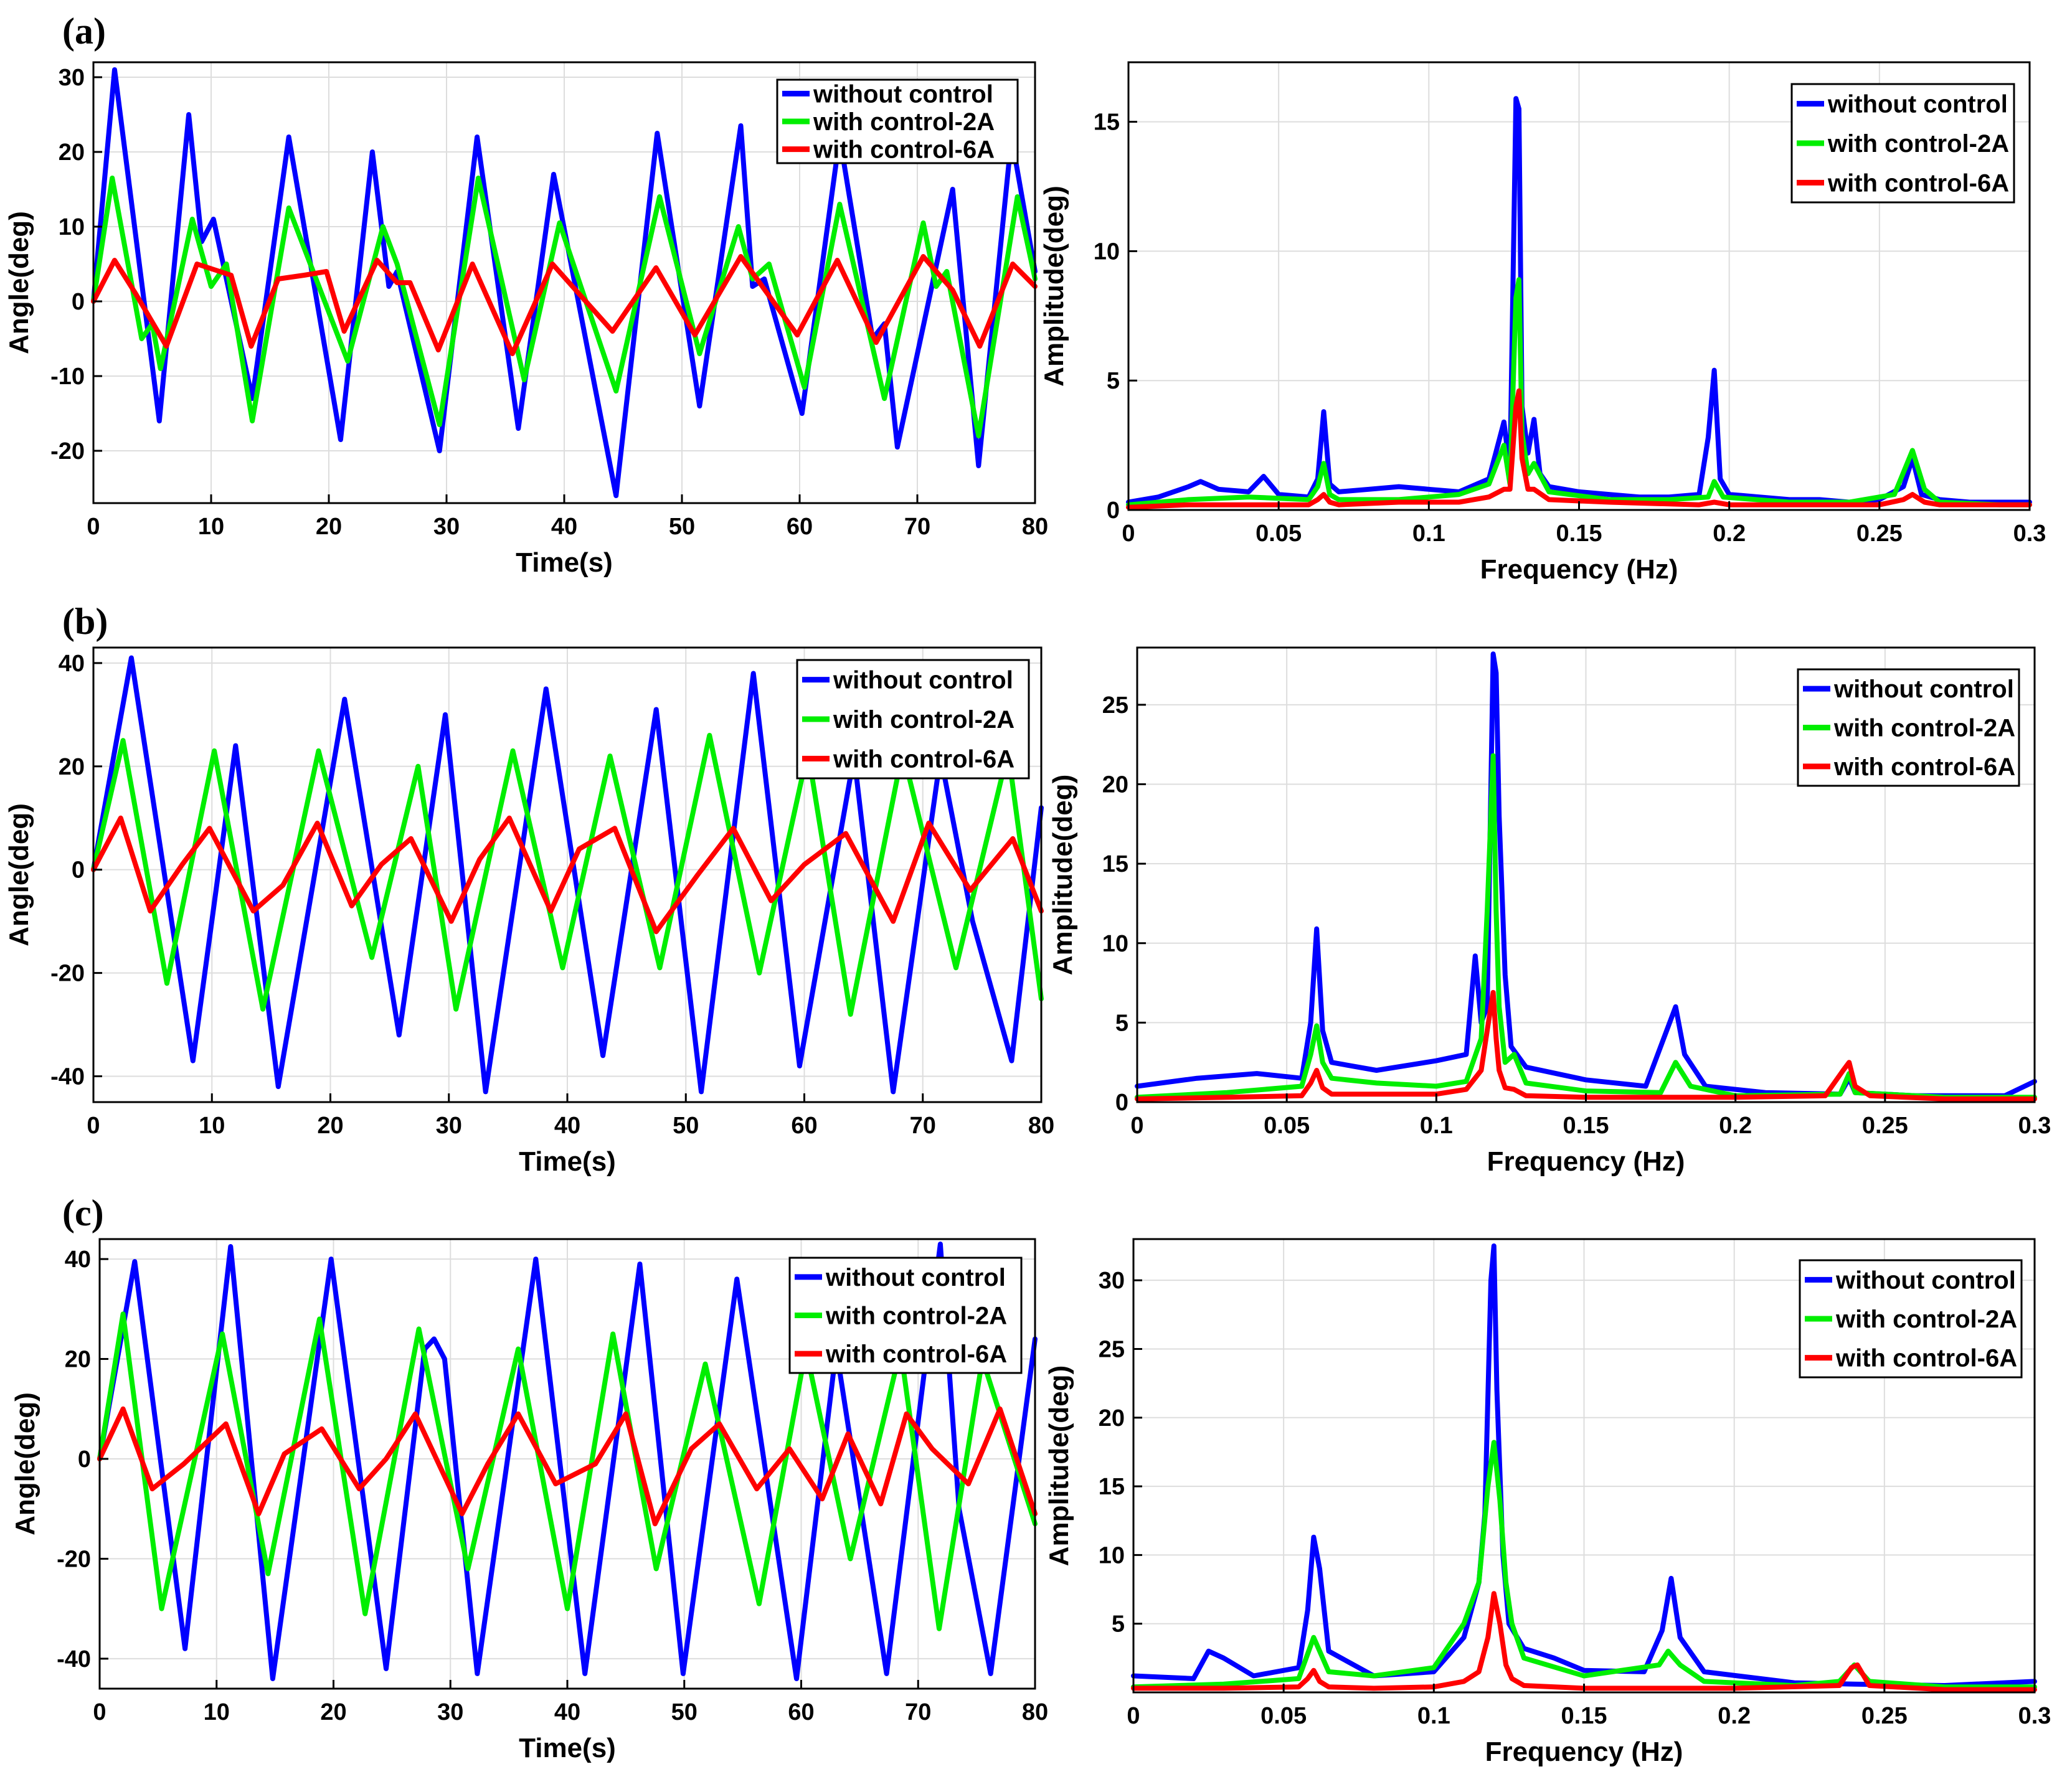 The width and height of the screenshot is (2062, 1792). Describe the element at coordinates (85, 622) in the screenshot. I see `panel-label: (b)` at that location.